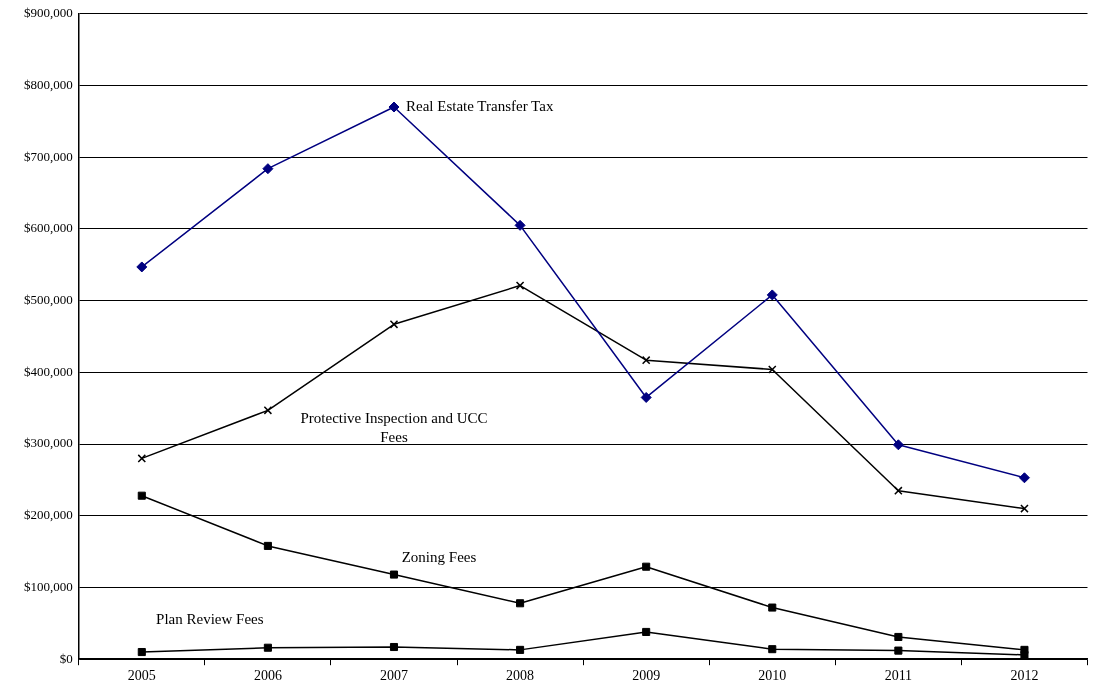  What do you see at coordinates (48, 13) in the screenshot?
I see `y-tick-label: $900,000` at bounding box center [48, 13].